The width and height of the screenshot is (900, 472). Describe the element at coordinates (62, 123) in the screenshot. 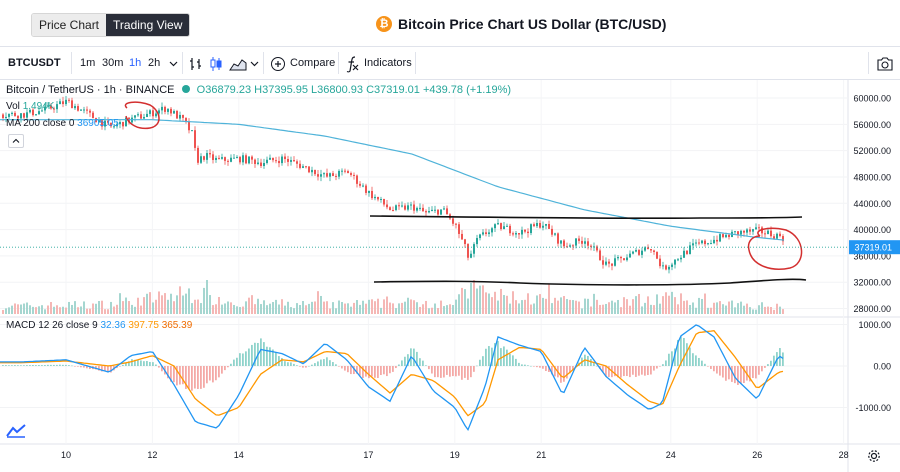

I see `ma-legend: MA 200 close 0 36905.05` at that location.